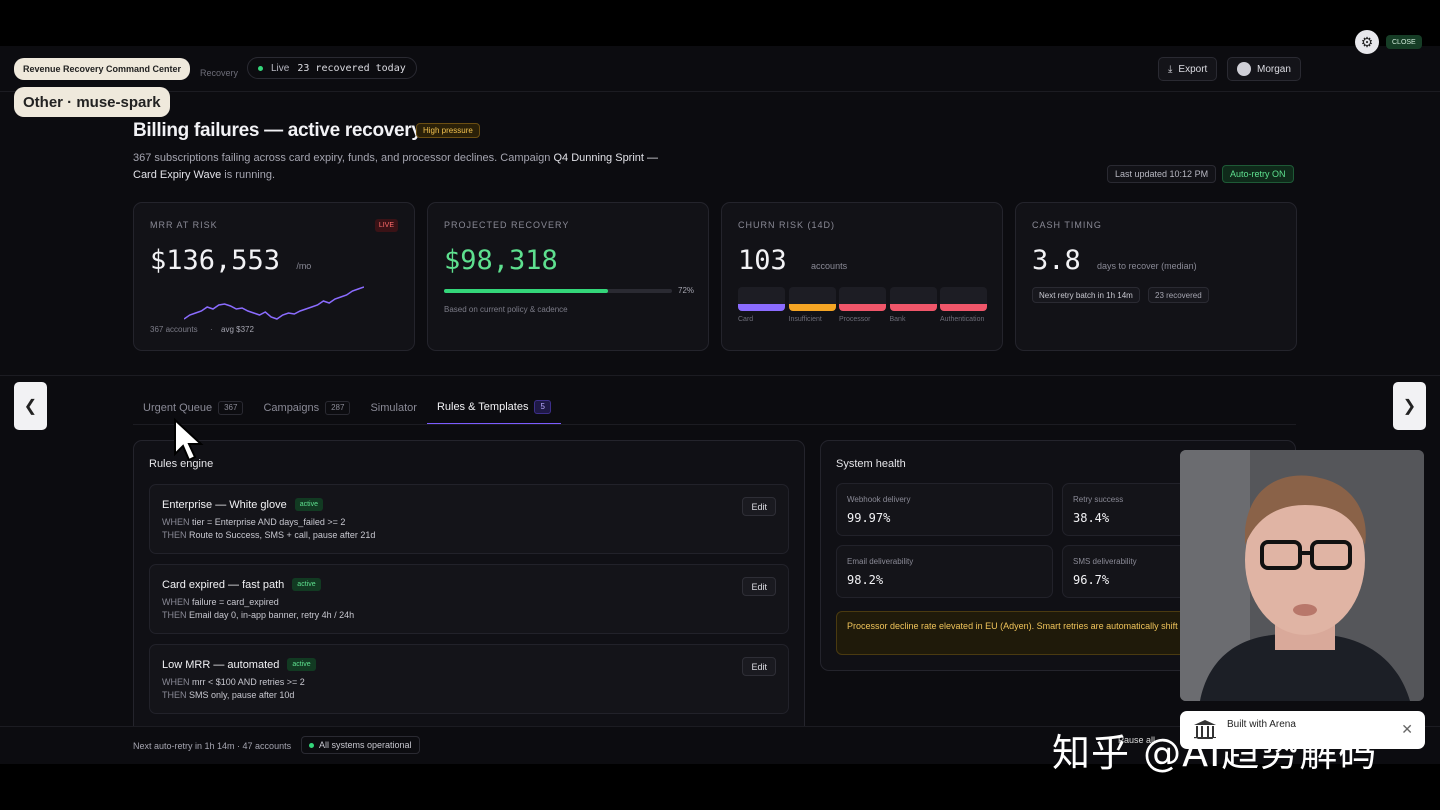 This screenshot has width=1440, height=810. What do you see at coordinates (1258, 174) in the screenshot?
I see `auto-retry-toggle: Auto-retry ON` at bounding box center [1258, 174].